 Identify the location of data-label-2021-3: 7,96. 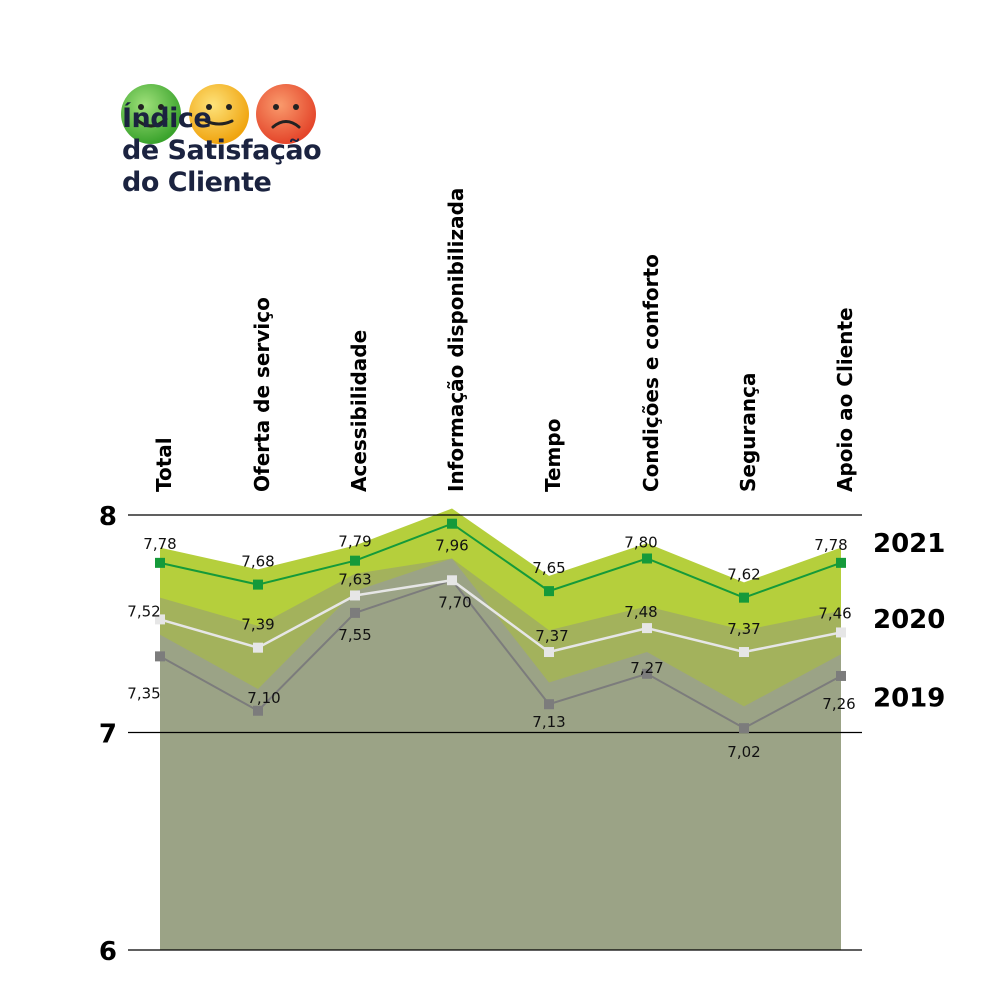
(451, 546).